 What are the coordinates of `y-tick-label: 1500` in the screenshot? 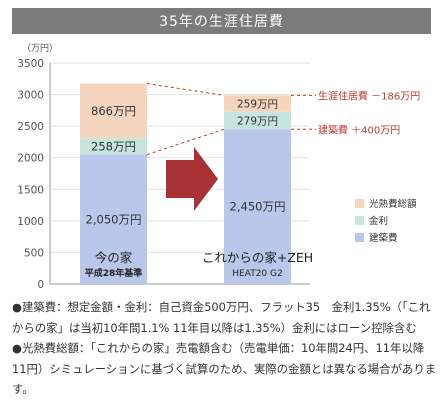 It's located at (30, 190).